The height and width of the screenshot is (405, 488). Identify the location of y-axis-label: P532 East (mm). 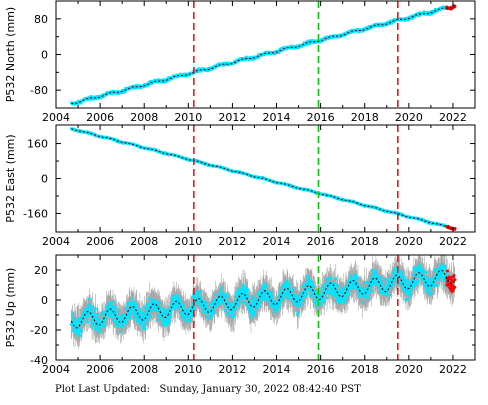
(10, 178).